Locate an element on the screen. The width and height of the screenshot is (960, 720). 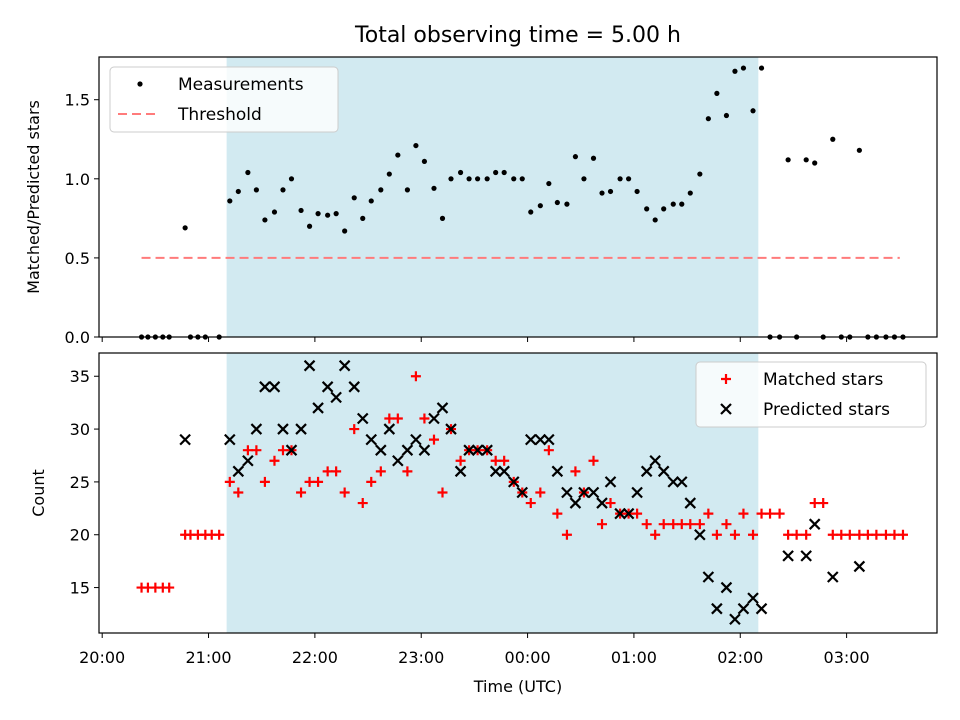
y-axis-label: Matched/Predicted stars is located at coordinates (33, 197).